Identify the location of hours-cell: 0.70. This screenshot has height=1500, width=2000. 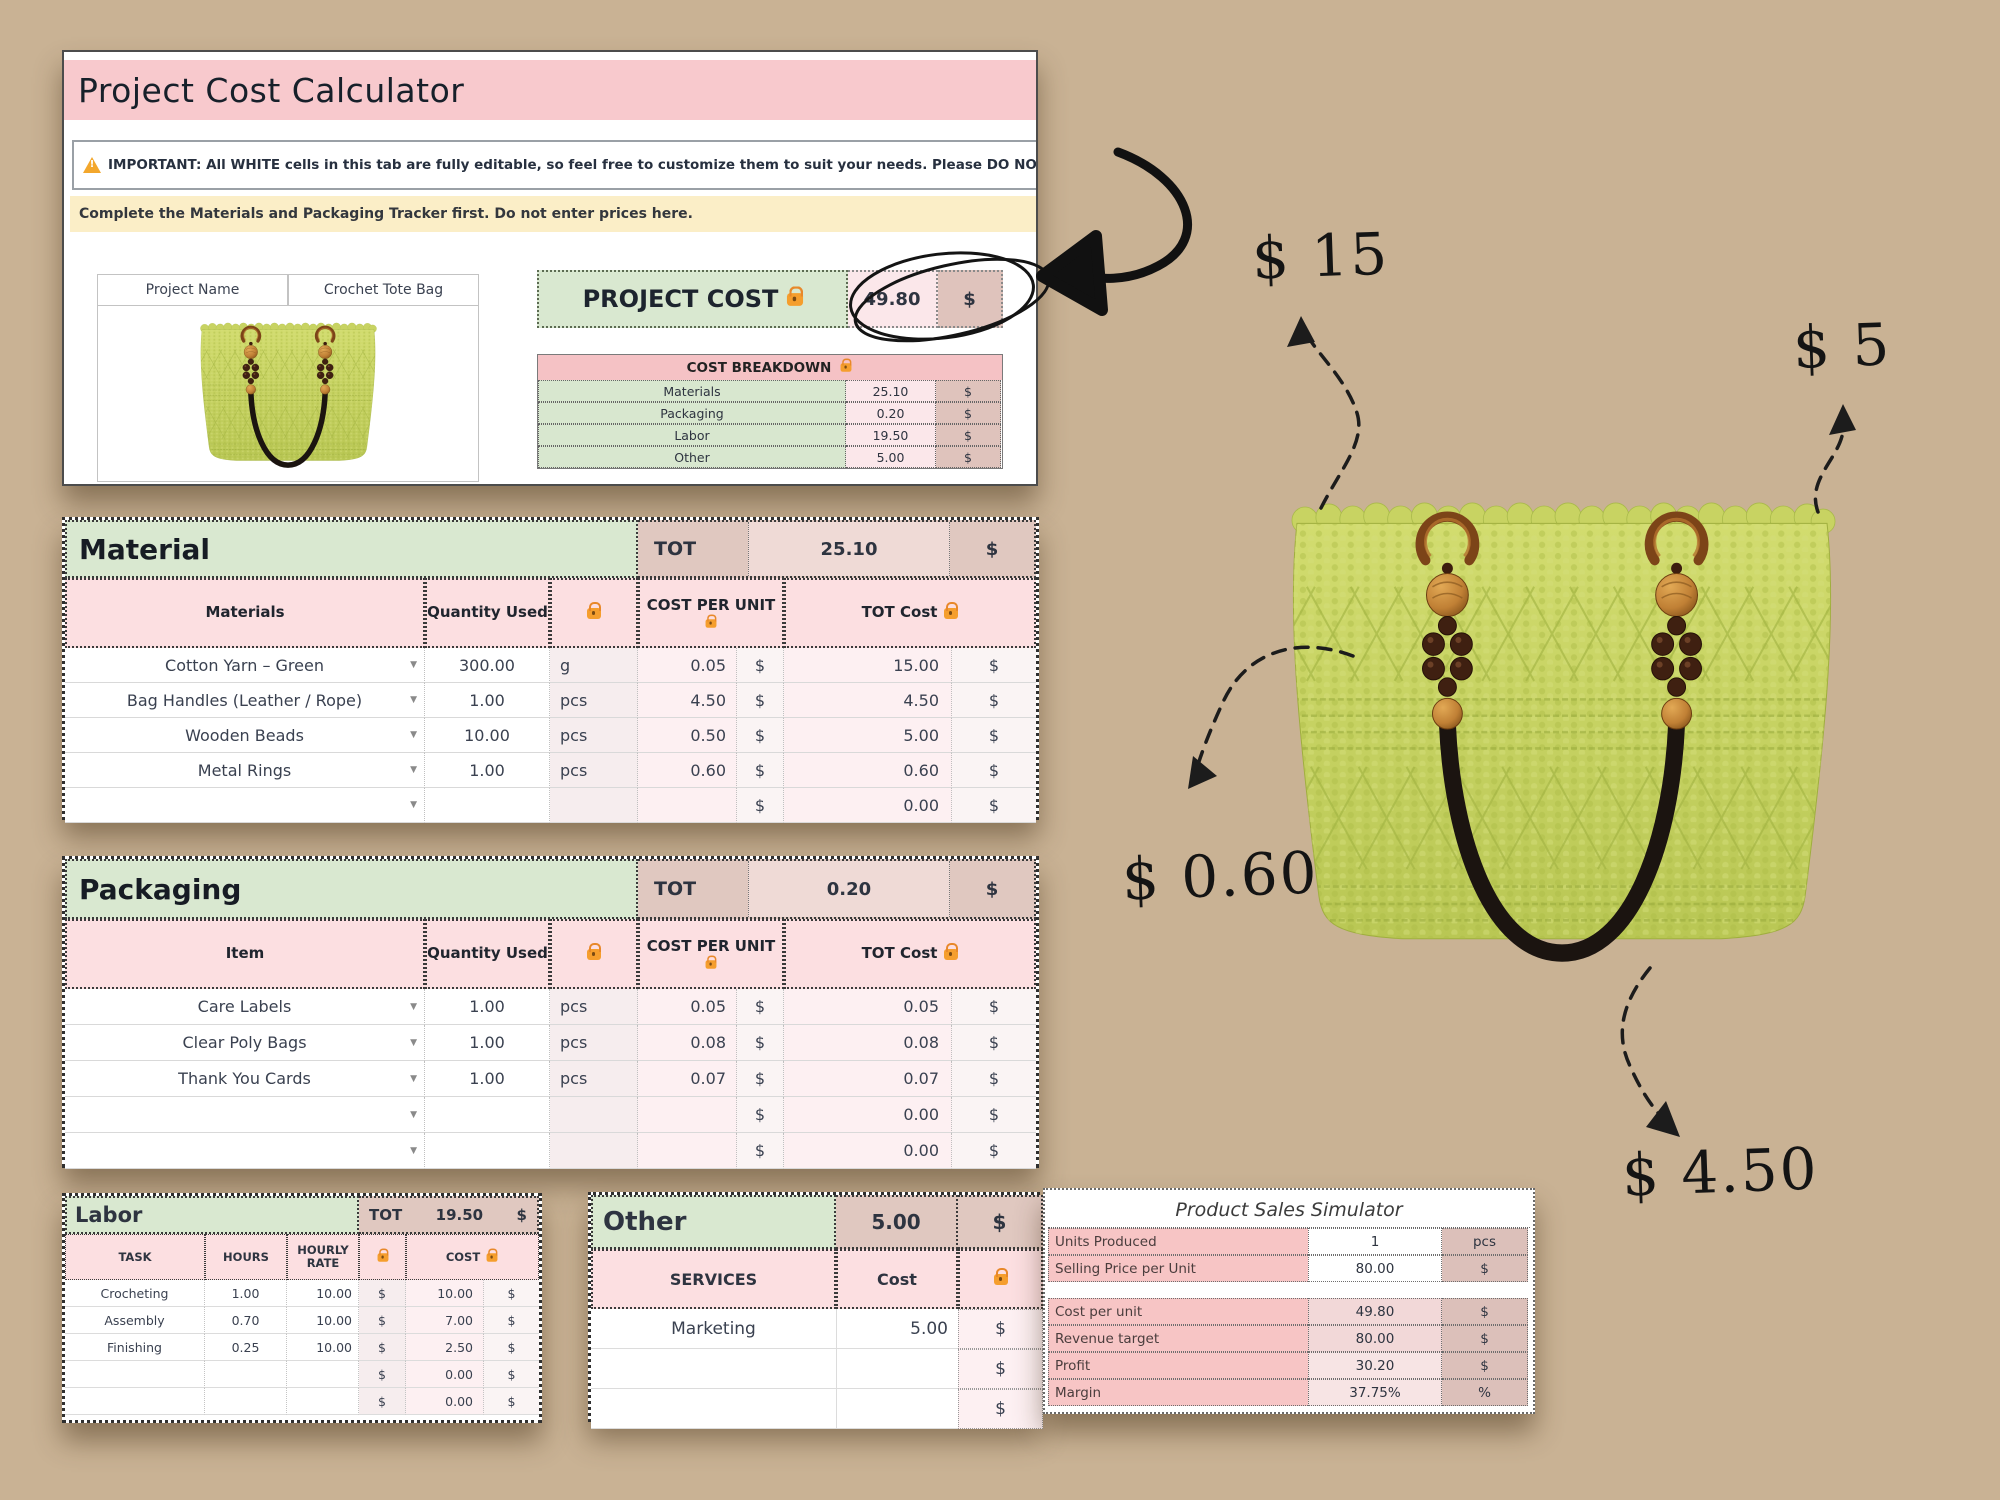
(246, 1320).